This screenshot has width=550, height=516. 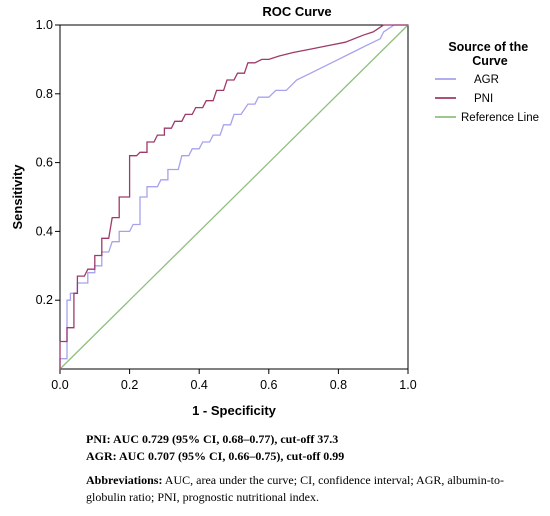 What do you see at coordinates (268, 385) in the screenshot?
I see `x-tick-label: 0.6` at bounding box center [268, 385].